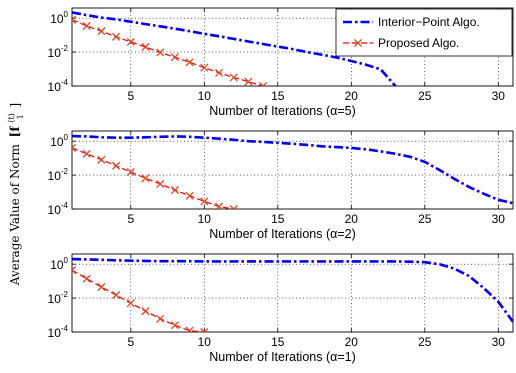 Image resolution: width=516 pixels, height=373 pixels. What do you see at coordinates (15, 105) in the screenshot?
I see `y-axis-label-bracket-close: ]` at bounding box center [15, 105].